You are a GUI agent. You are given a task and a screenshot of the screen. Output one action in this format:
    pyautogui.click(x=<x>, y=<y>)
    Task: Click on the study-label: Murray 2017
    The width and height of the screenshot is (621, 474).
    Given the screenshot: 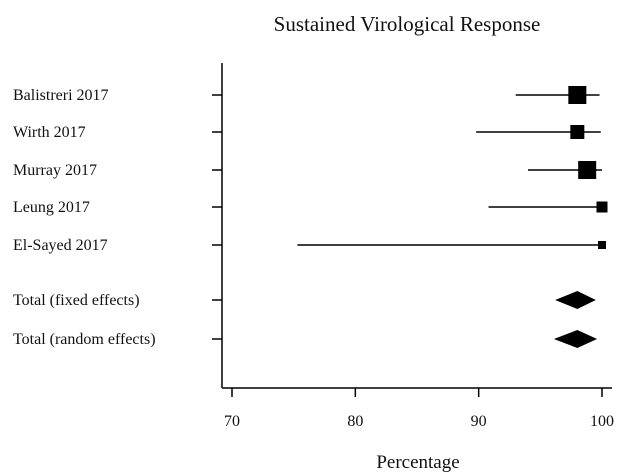 What is the action you would take?
    pyautogui.click(x=55, y=170)
    